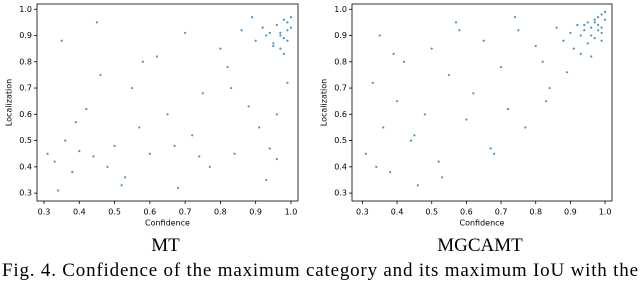 This screenshot has height=283, width=640. Describe the element at coordinates (255, 212) in the screenshot. I see `x-tick-label: 0.9` at that location.